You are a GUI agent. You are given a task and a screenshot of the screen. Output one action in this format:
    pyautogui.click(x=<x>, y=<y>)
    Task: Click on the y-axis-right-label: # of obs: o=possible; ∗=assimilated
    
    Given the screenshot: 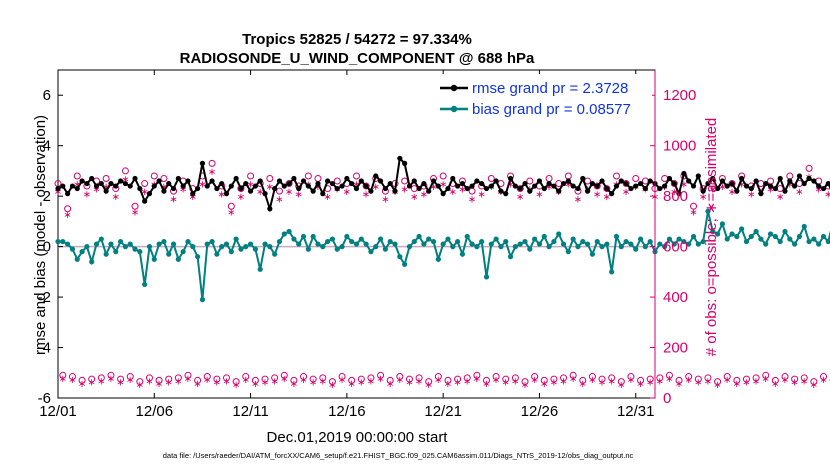 What is the action you would take?
    pyautogui.click(x=711, y=237)
    